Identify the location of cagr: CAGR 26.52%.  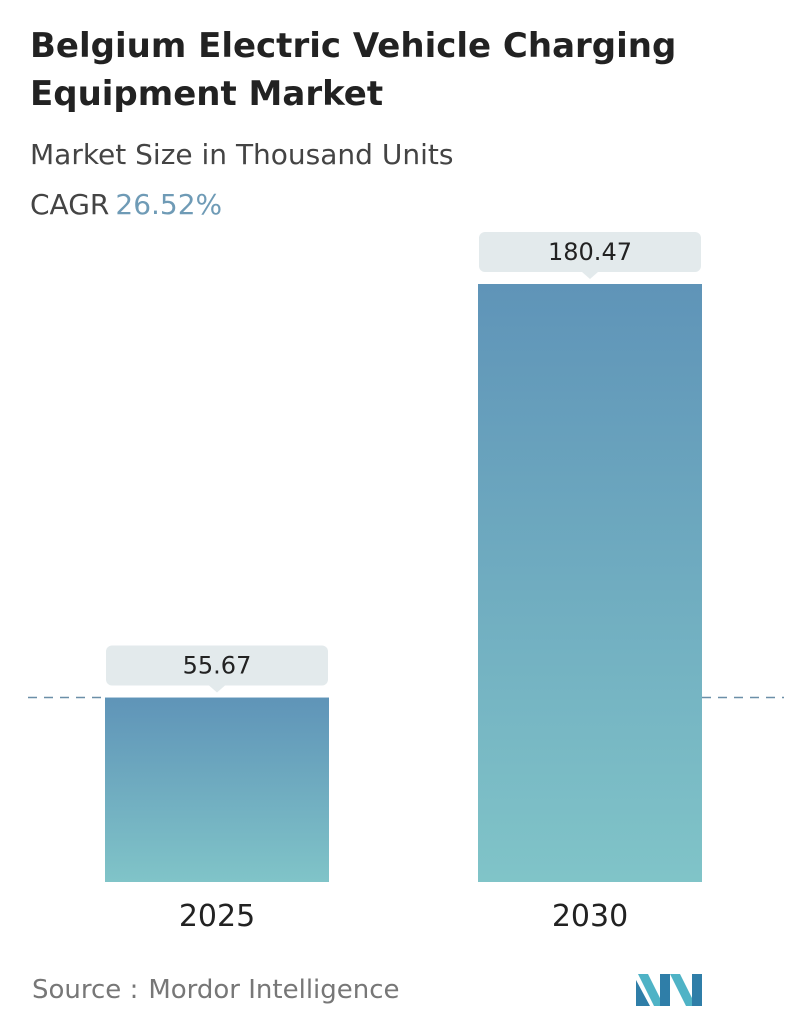
(126, 204).